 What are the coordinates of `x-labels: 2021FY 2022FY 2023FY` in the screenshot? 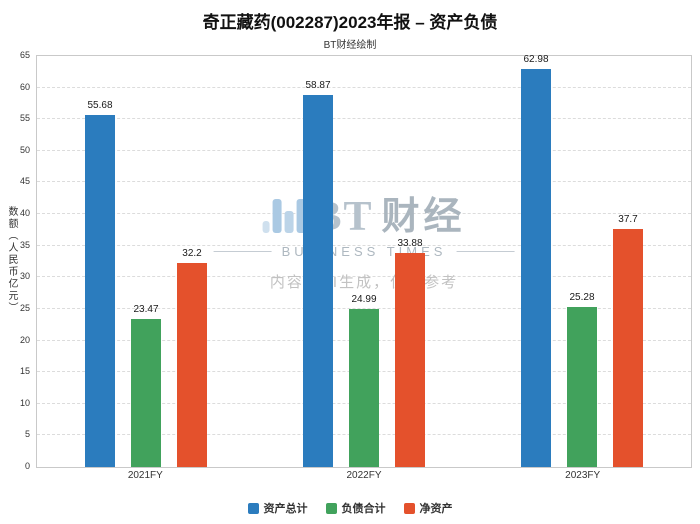 It's located at (364, 475).